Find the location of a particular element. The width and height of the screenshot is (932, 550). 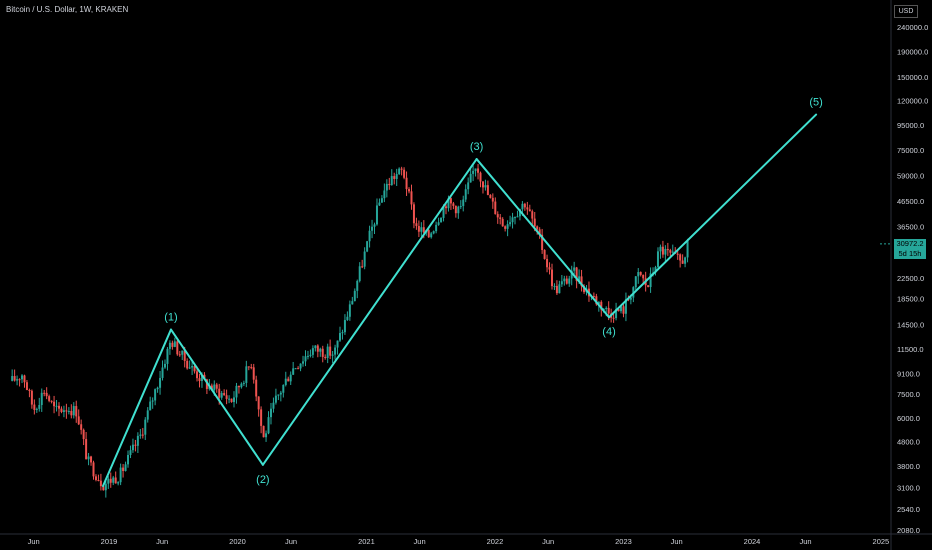

wave-line-segment is located at coordinates (543, 238).